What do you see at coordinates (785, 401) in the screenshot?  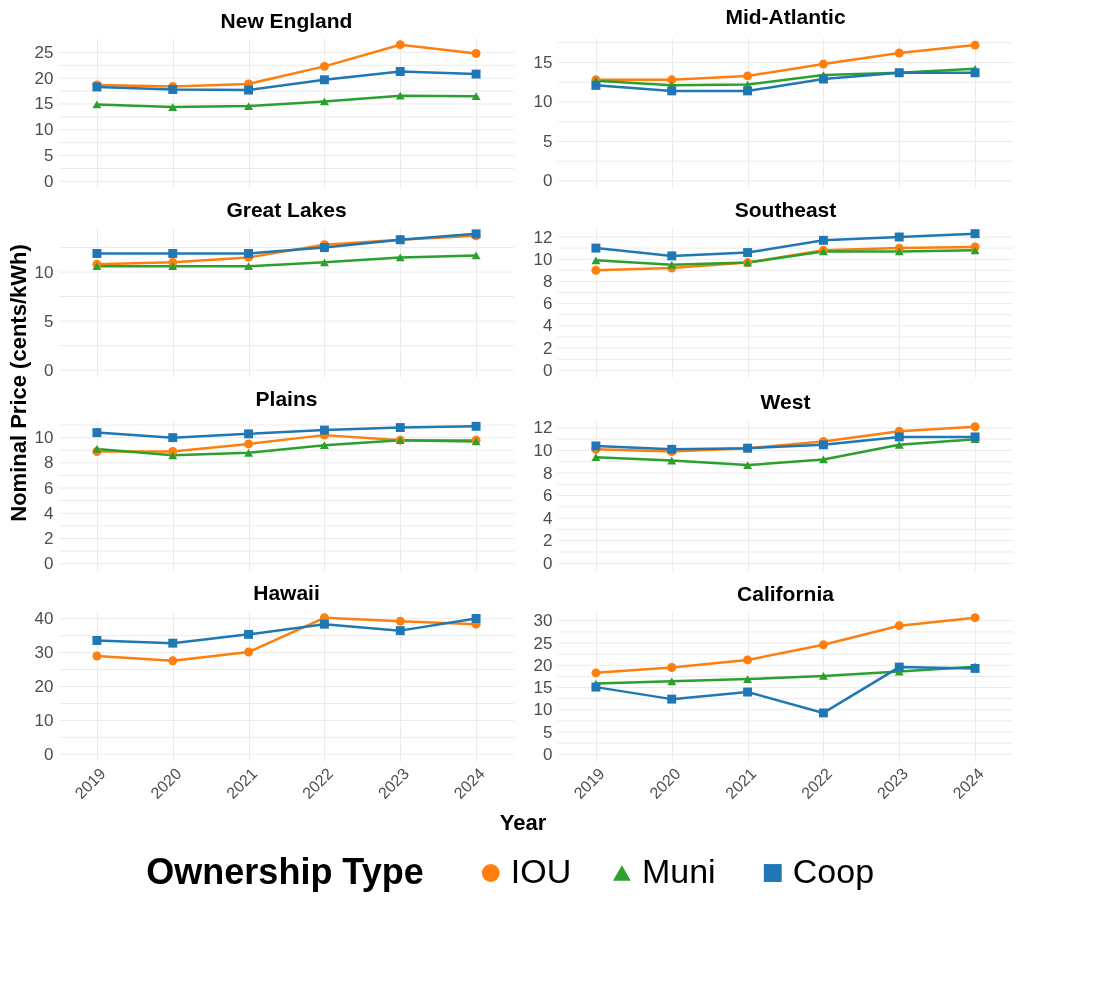 I see `chart-title: West` at bounding box center [785, 401].